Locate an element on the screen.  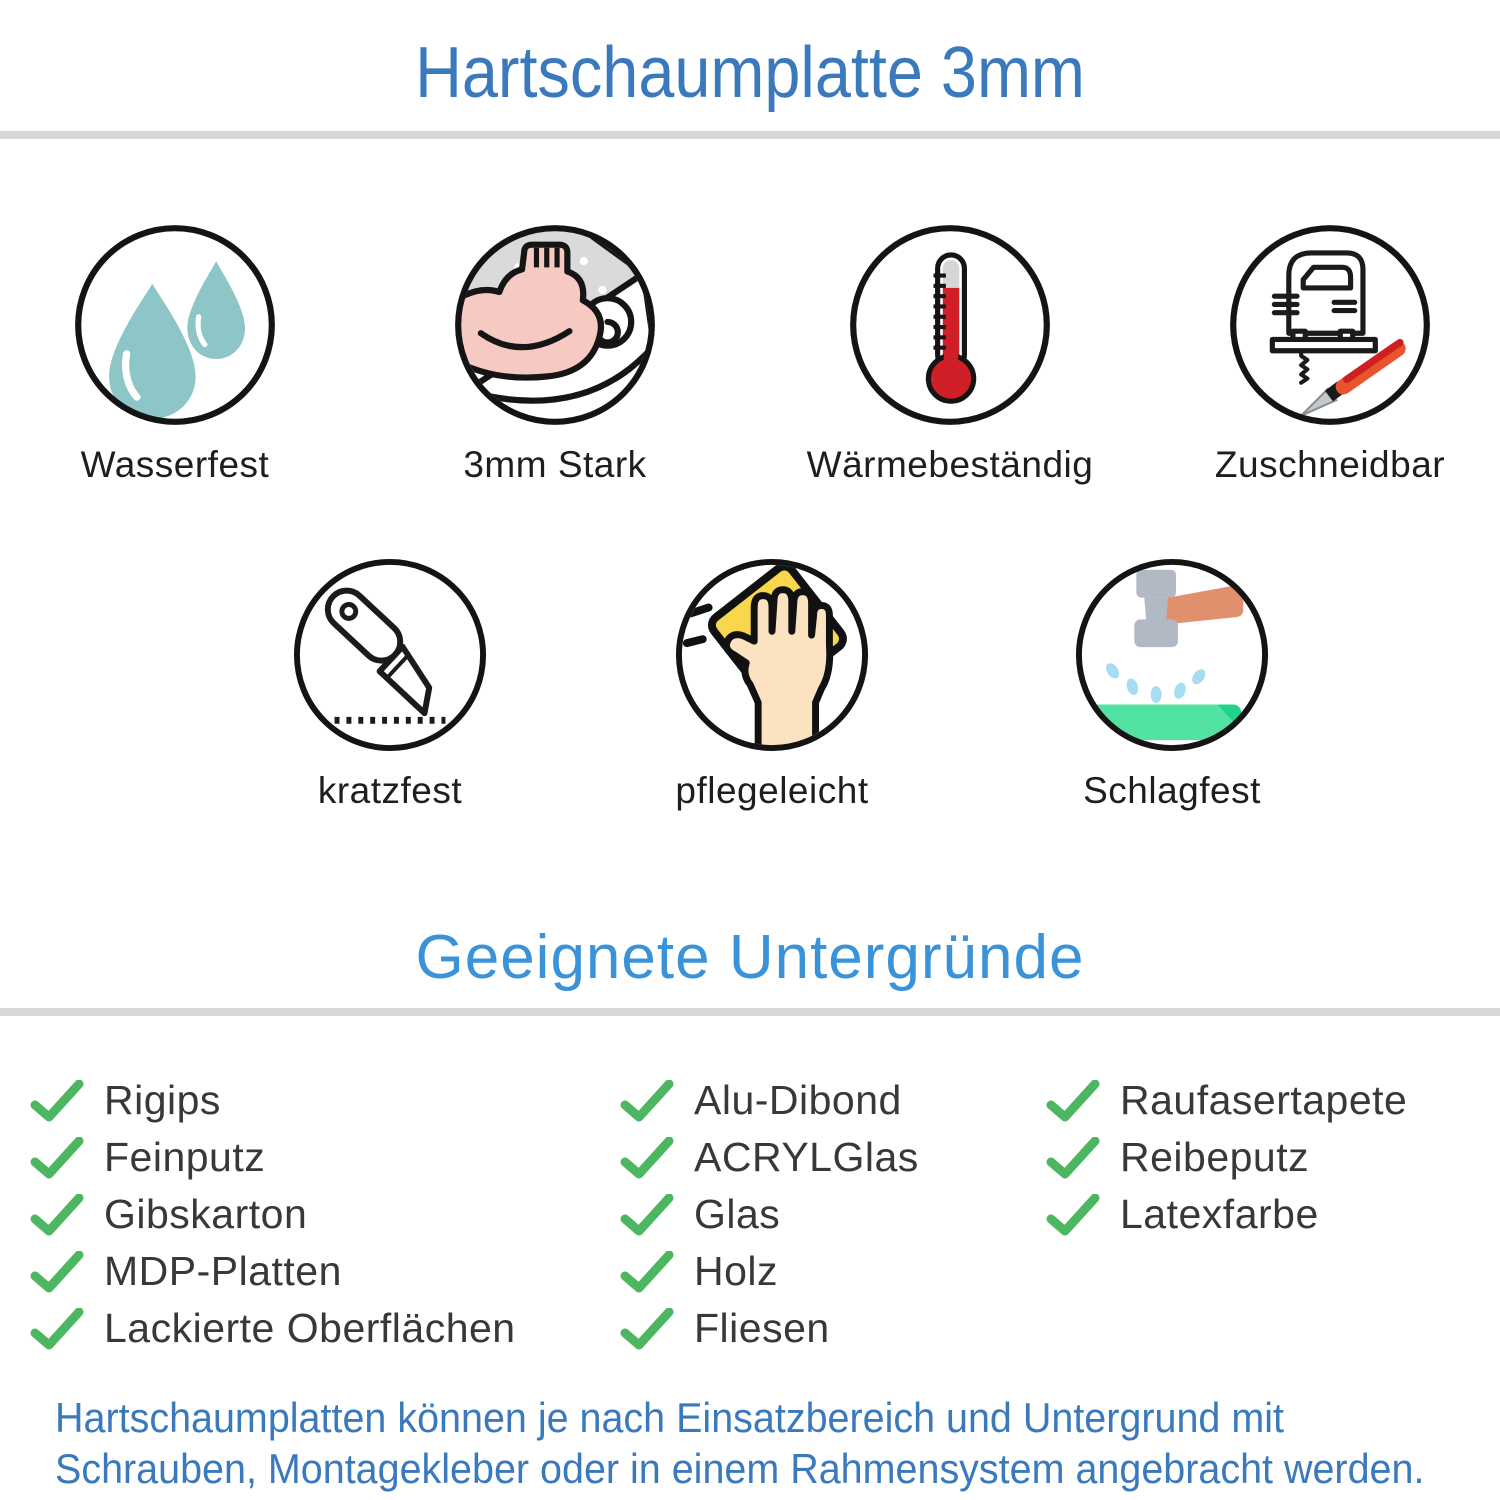
list-item: Rigips is located at coordinates (273, 1100).